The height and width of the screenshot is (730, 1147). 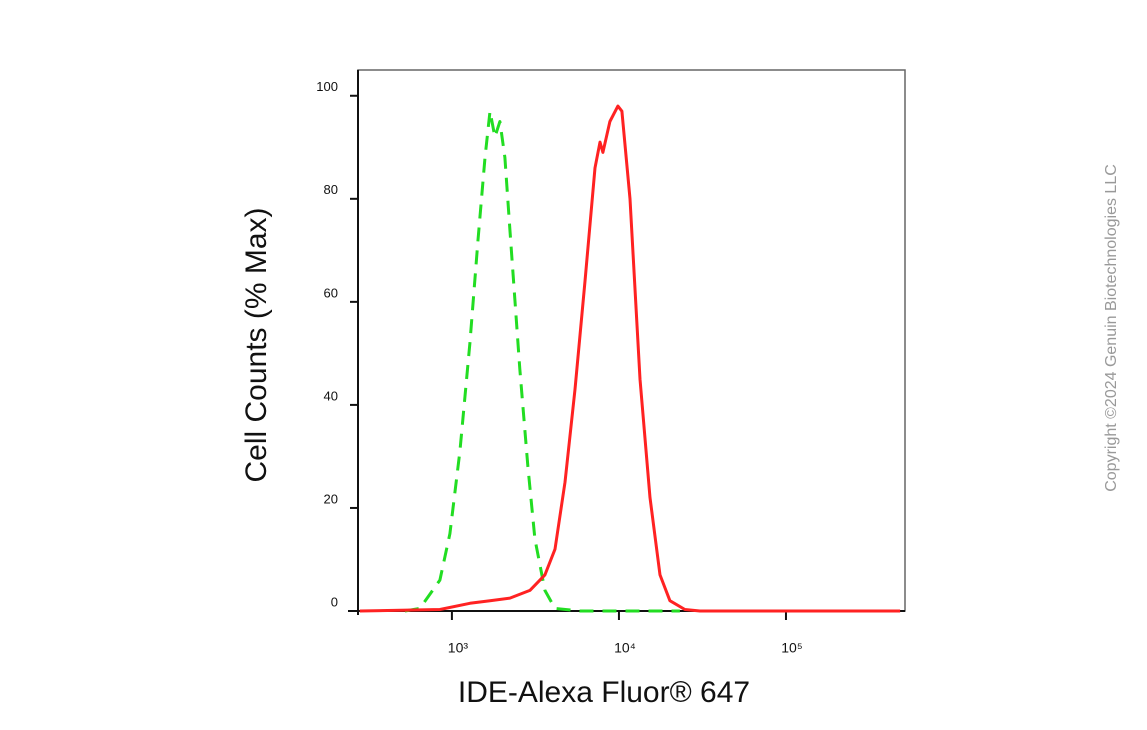 I want to click on y-tick-label: 80, so click(x=331, y=189).